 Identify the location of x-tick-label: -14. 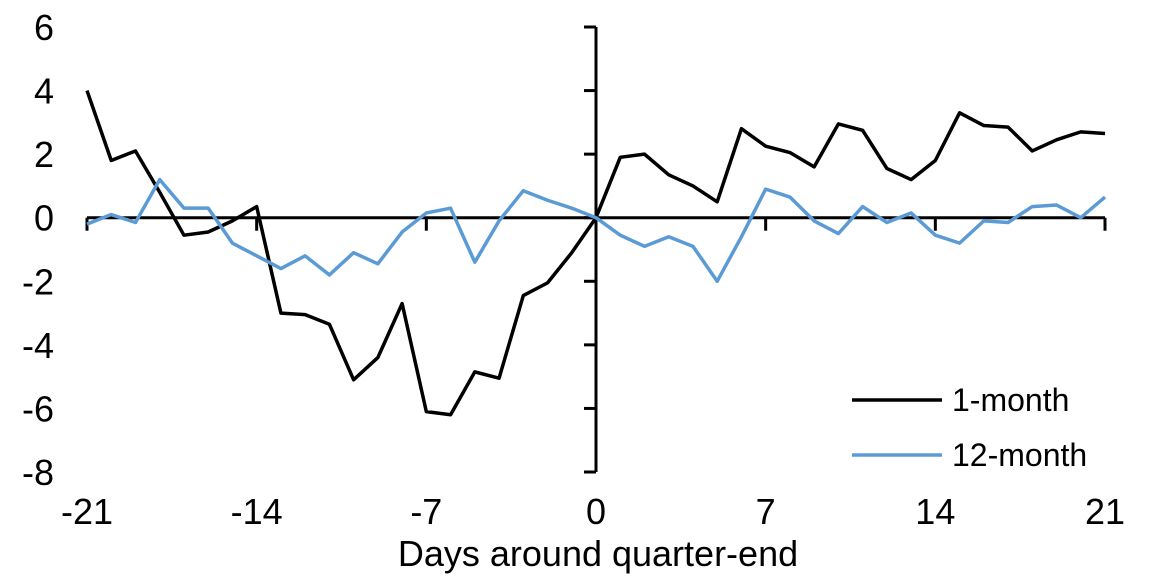
(257, 511).